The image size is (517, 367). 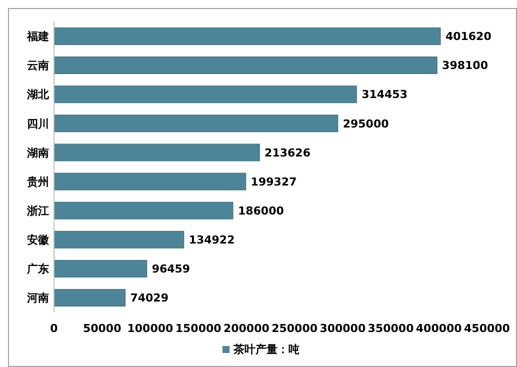 I want to click on x-tick-label: 100000, so click(x=150, y=328).